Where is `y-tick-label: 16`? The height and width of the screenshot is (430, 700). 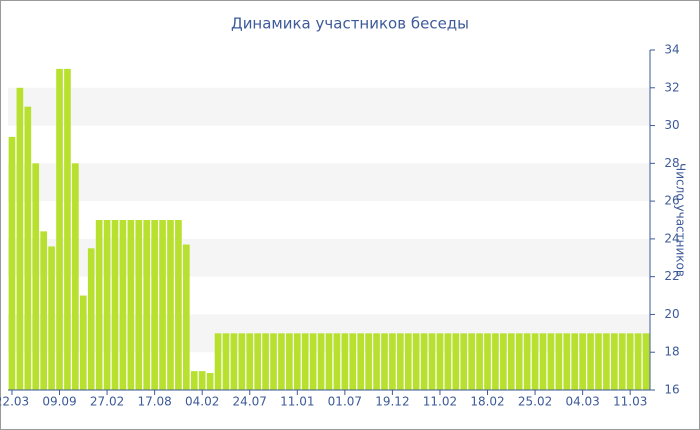
y-tick-label: 16 is located at coordinates (671, 390).